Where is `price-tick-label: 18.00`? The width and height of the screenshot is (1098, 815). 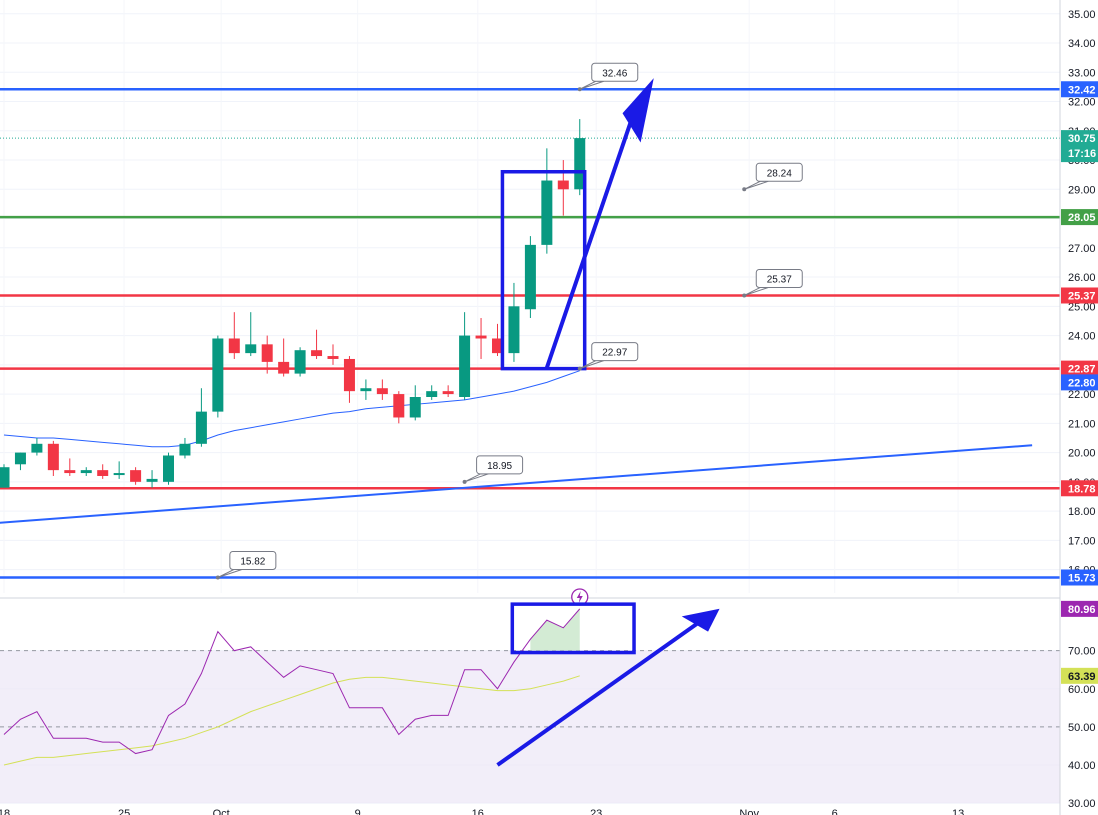
price-tick-label: 18.00 is located at coordinates (1082, 512).